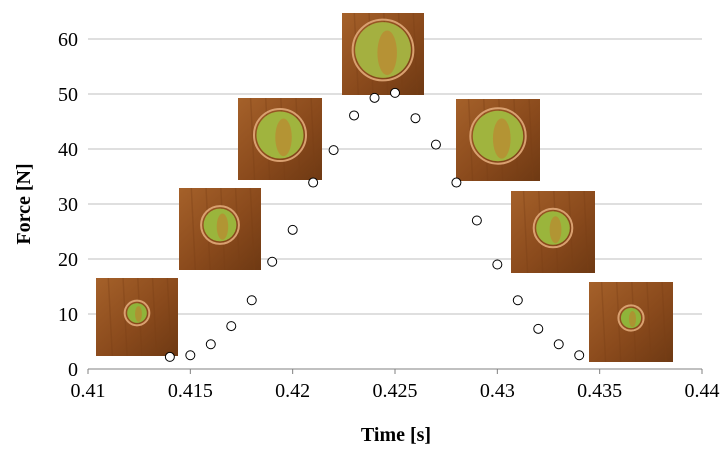 The height and width of the screenshot is (449, 726). I want to click on y-tick-label: 0, so click(73, 370).